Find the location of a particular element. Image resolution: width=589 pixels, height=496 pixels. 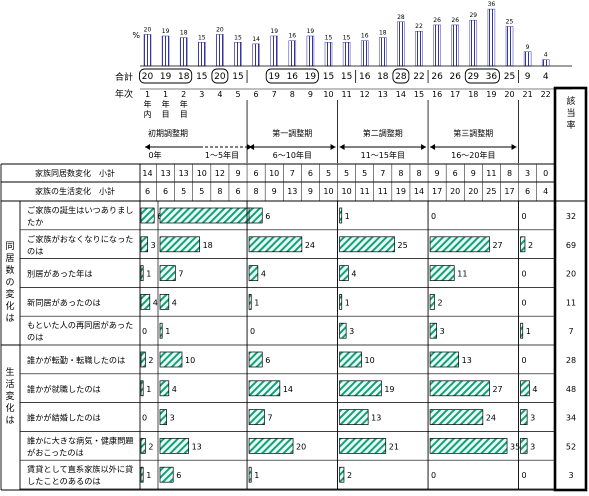

column-value-label: 18 is located at coordinates (383, 33).